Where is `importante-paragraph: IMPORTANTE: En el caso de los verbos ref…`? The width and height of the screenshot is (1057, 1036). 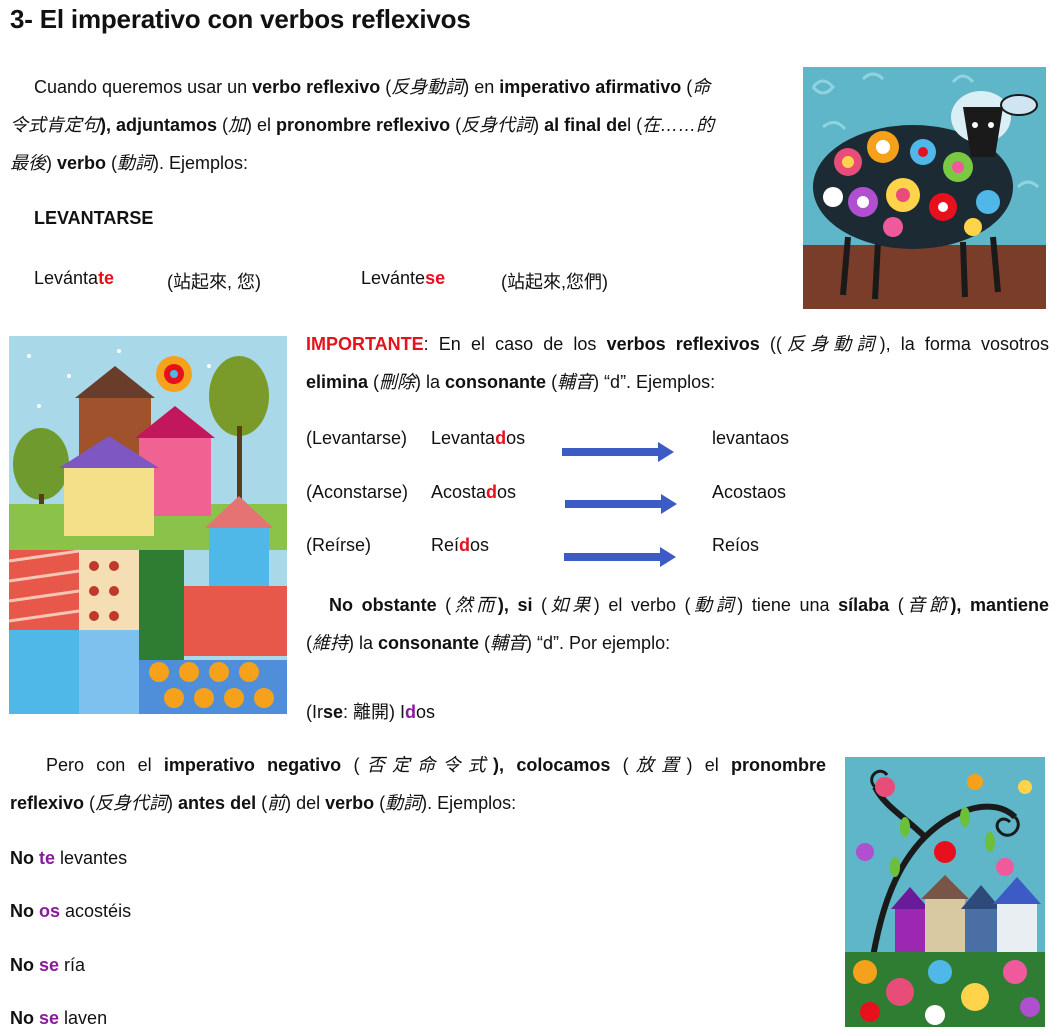
importante-paragraph: IMPORTANTE: En el caso de los verbos ref… is located at coordinates (678, 363).